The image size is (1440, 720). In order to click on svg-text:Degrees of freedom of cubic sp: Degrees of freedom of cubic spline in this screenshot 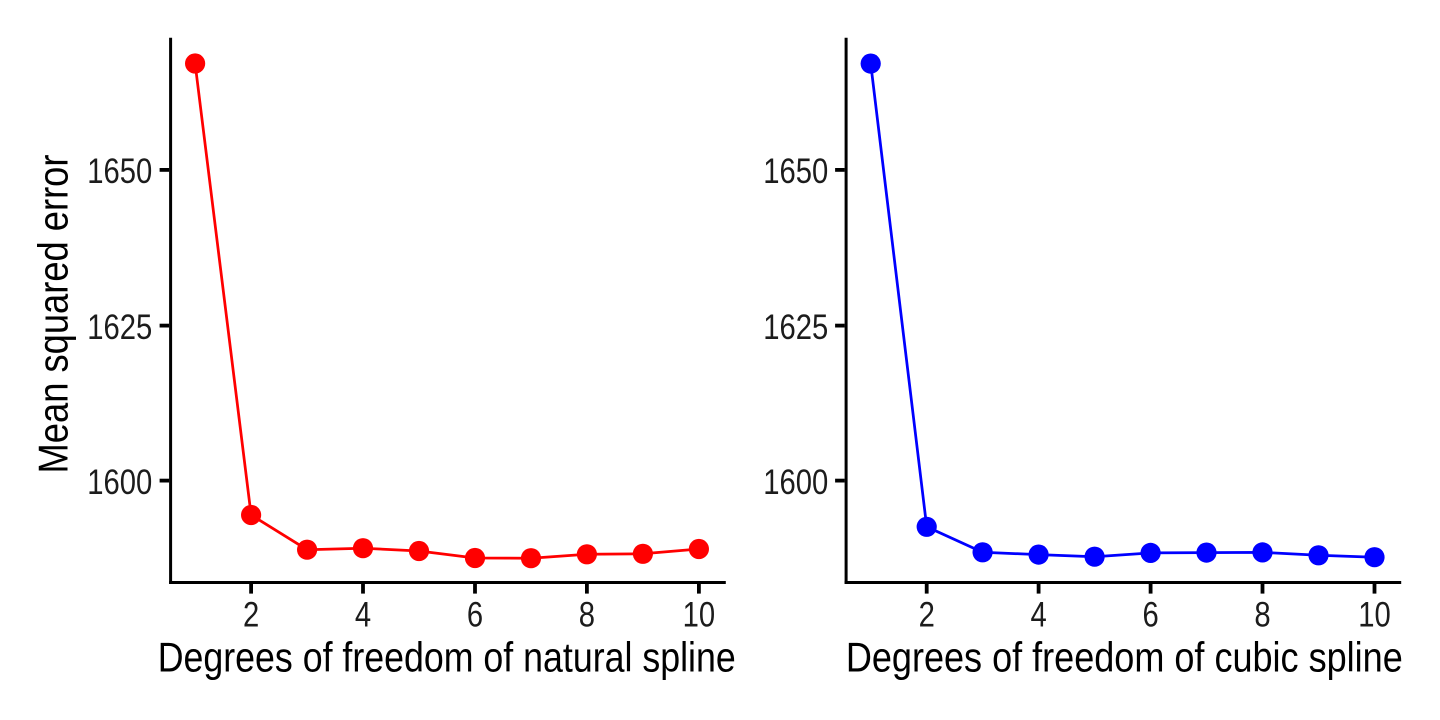, I will do `click(1124, 658)`.